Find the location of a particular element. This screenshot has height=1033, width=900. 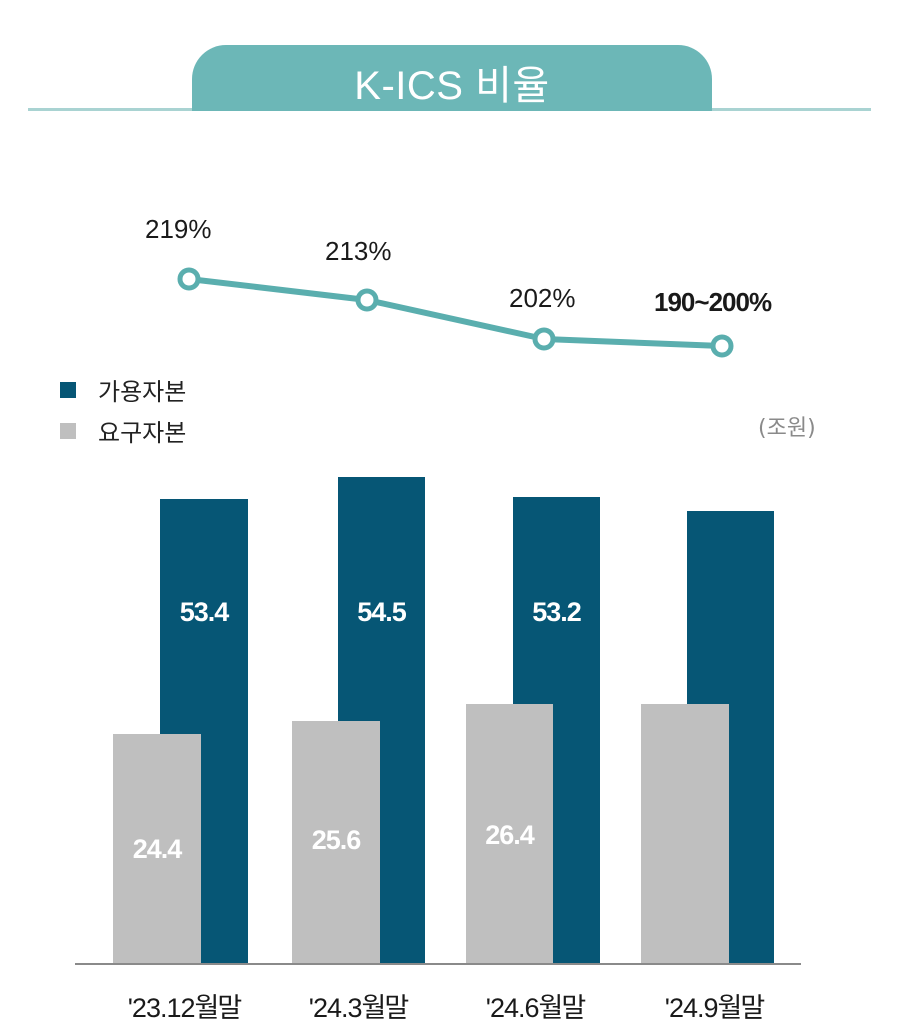

x-label-period: '24.9 is located at coordinates (691, 1008).